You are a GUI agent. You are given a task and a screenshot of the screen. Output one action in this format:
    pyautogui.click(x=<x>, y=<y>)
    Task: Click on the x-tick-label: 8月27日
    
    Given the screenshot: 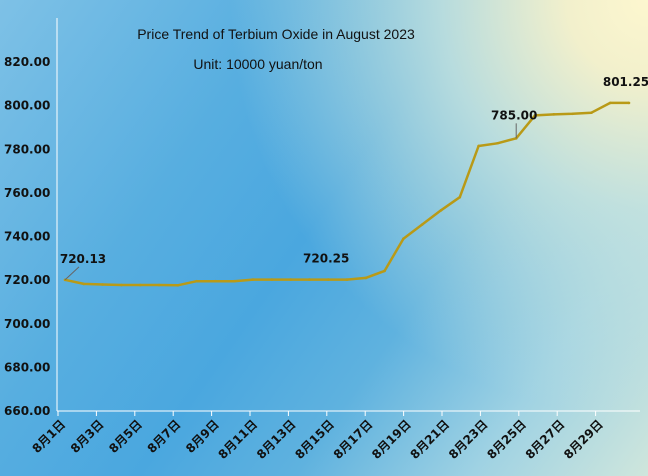 What is the action you would take?
    pyautogui.click(x=545, y=439)
    